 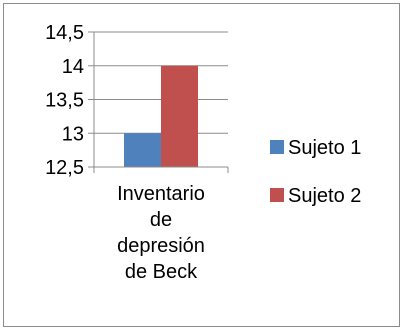 I want to click on y-tick-label: 14,5, so click(x=64, y=33).